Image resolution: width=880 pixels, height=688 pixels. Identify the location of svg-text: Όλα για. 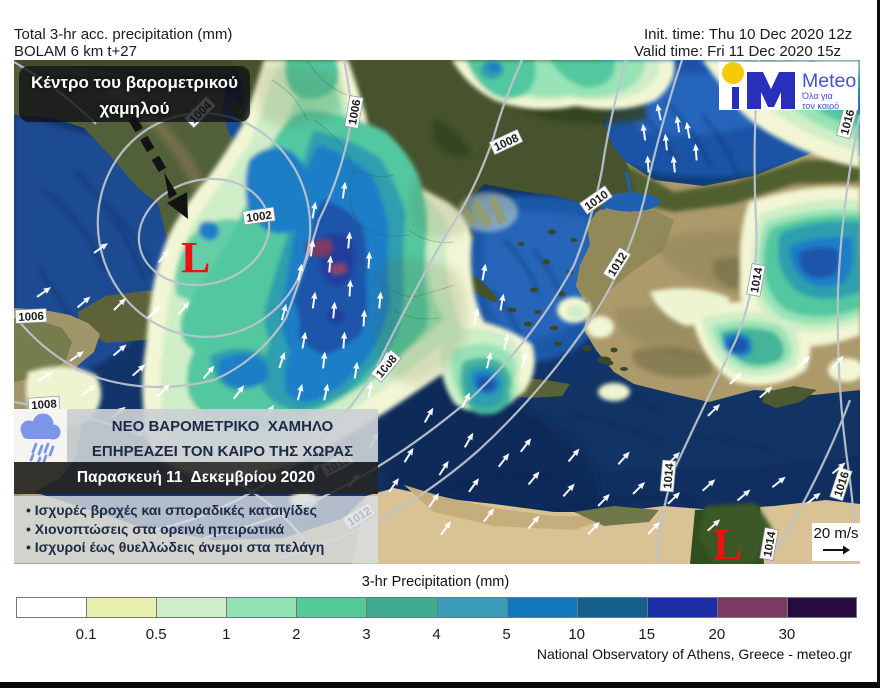
(817, 96).